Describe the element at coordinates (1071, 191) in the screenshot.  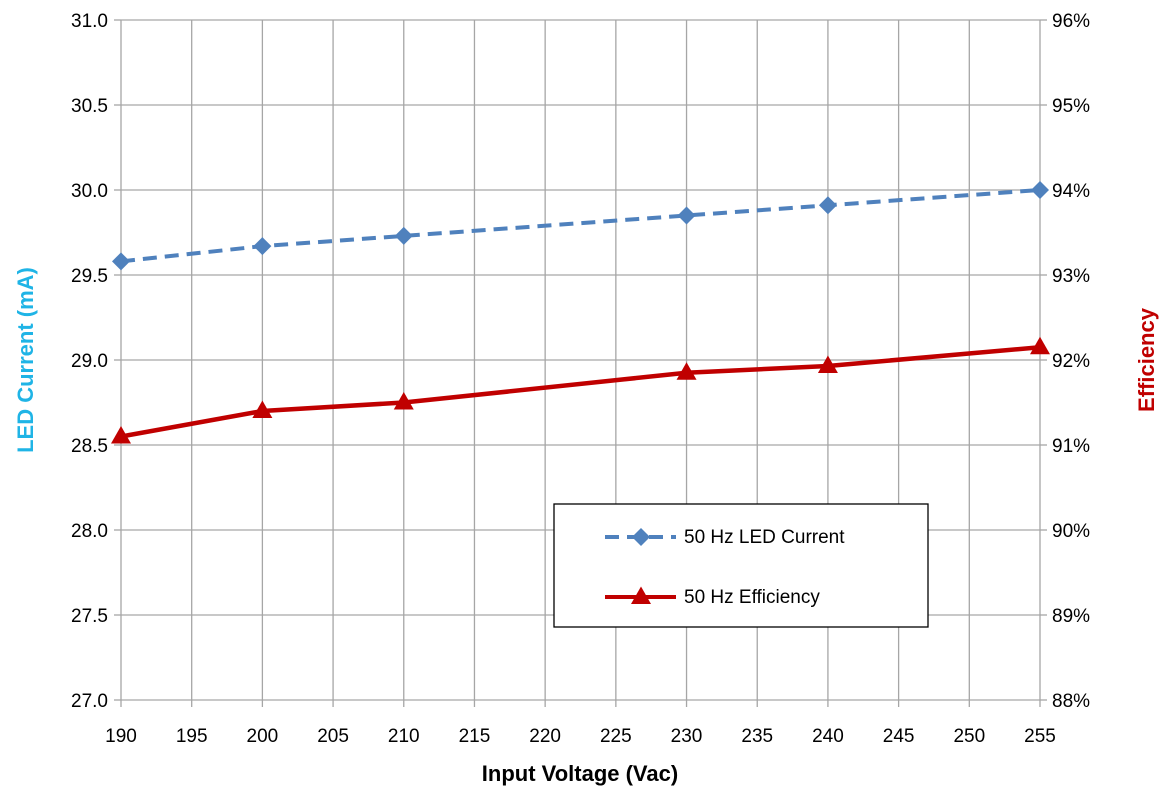
I see `y2-tick-label: 94%` at that location.